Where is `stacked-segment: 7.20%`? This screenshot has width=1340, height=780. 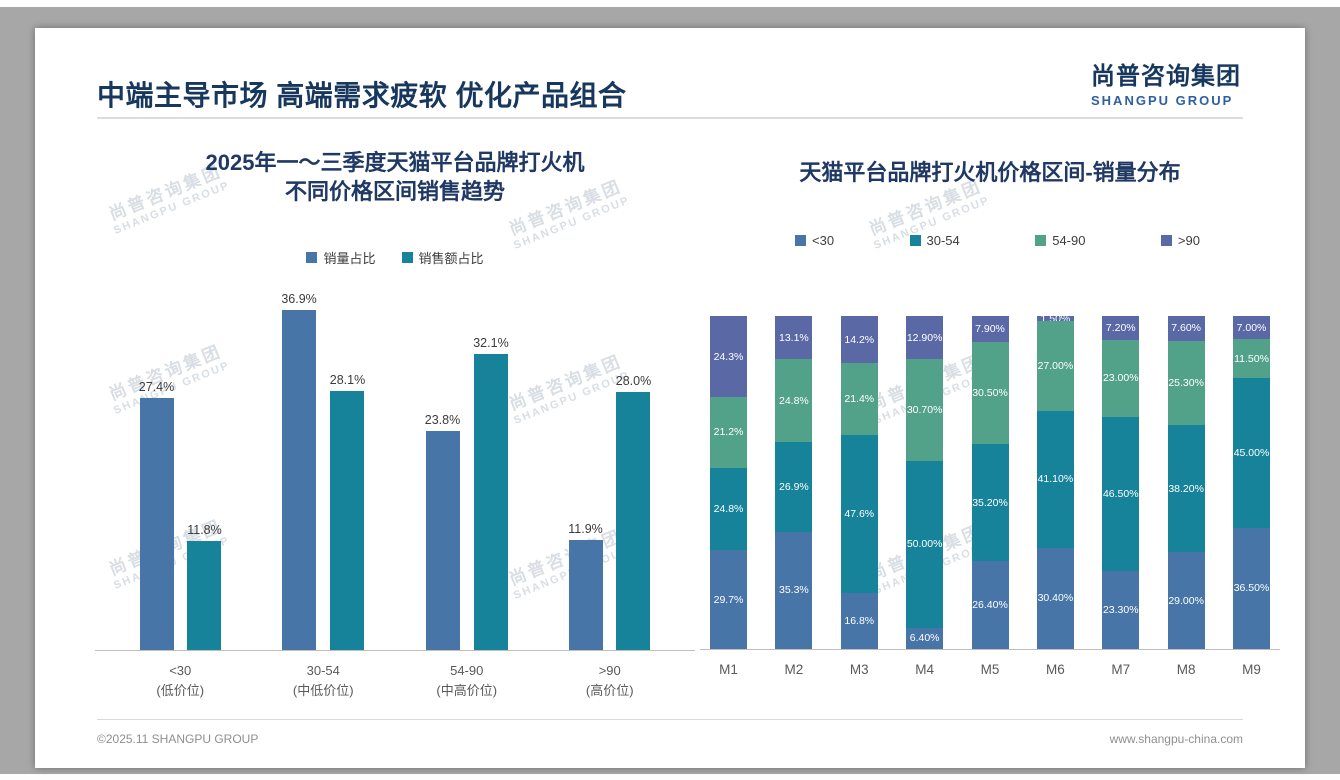
stacked-segment: 7.20% is located at coordinates (1121, 328).